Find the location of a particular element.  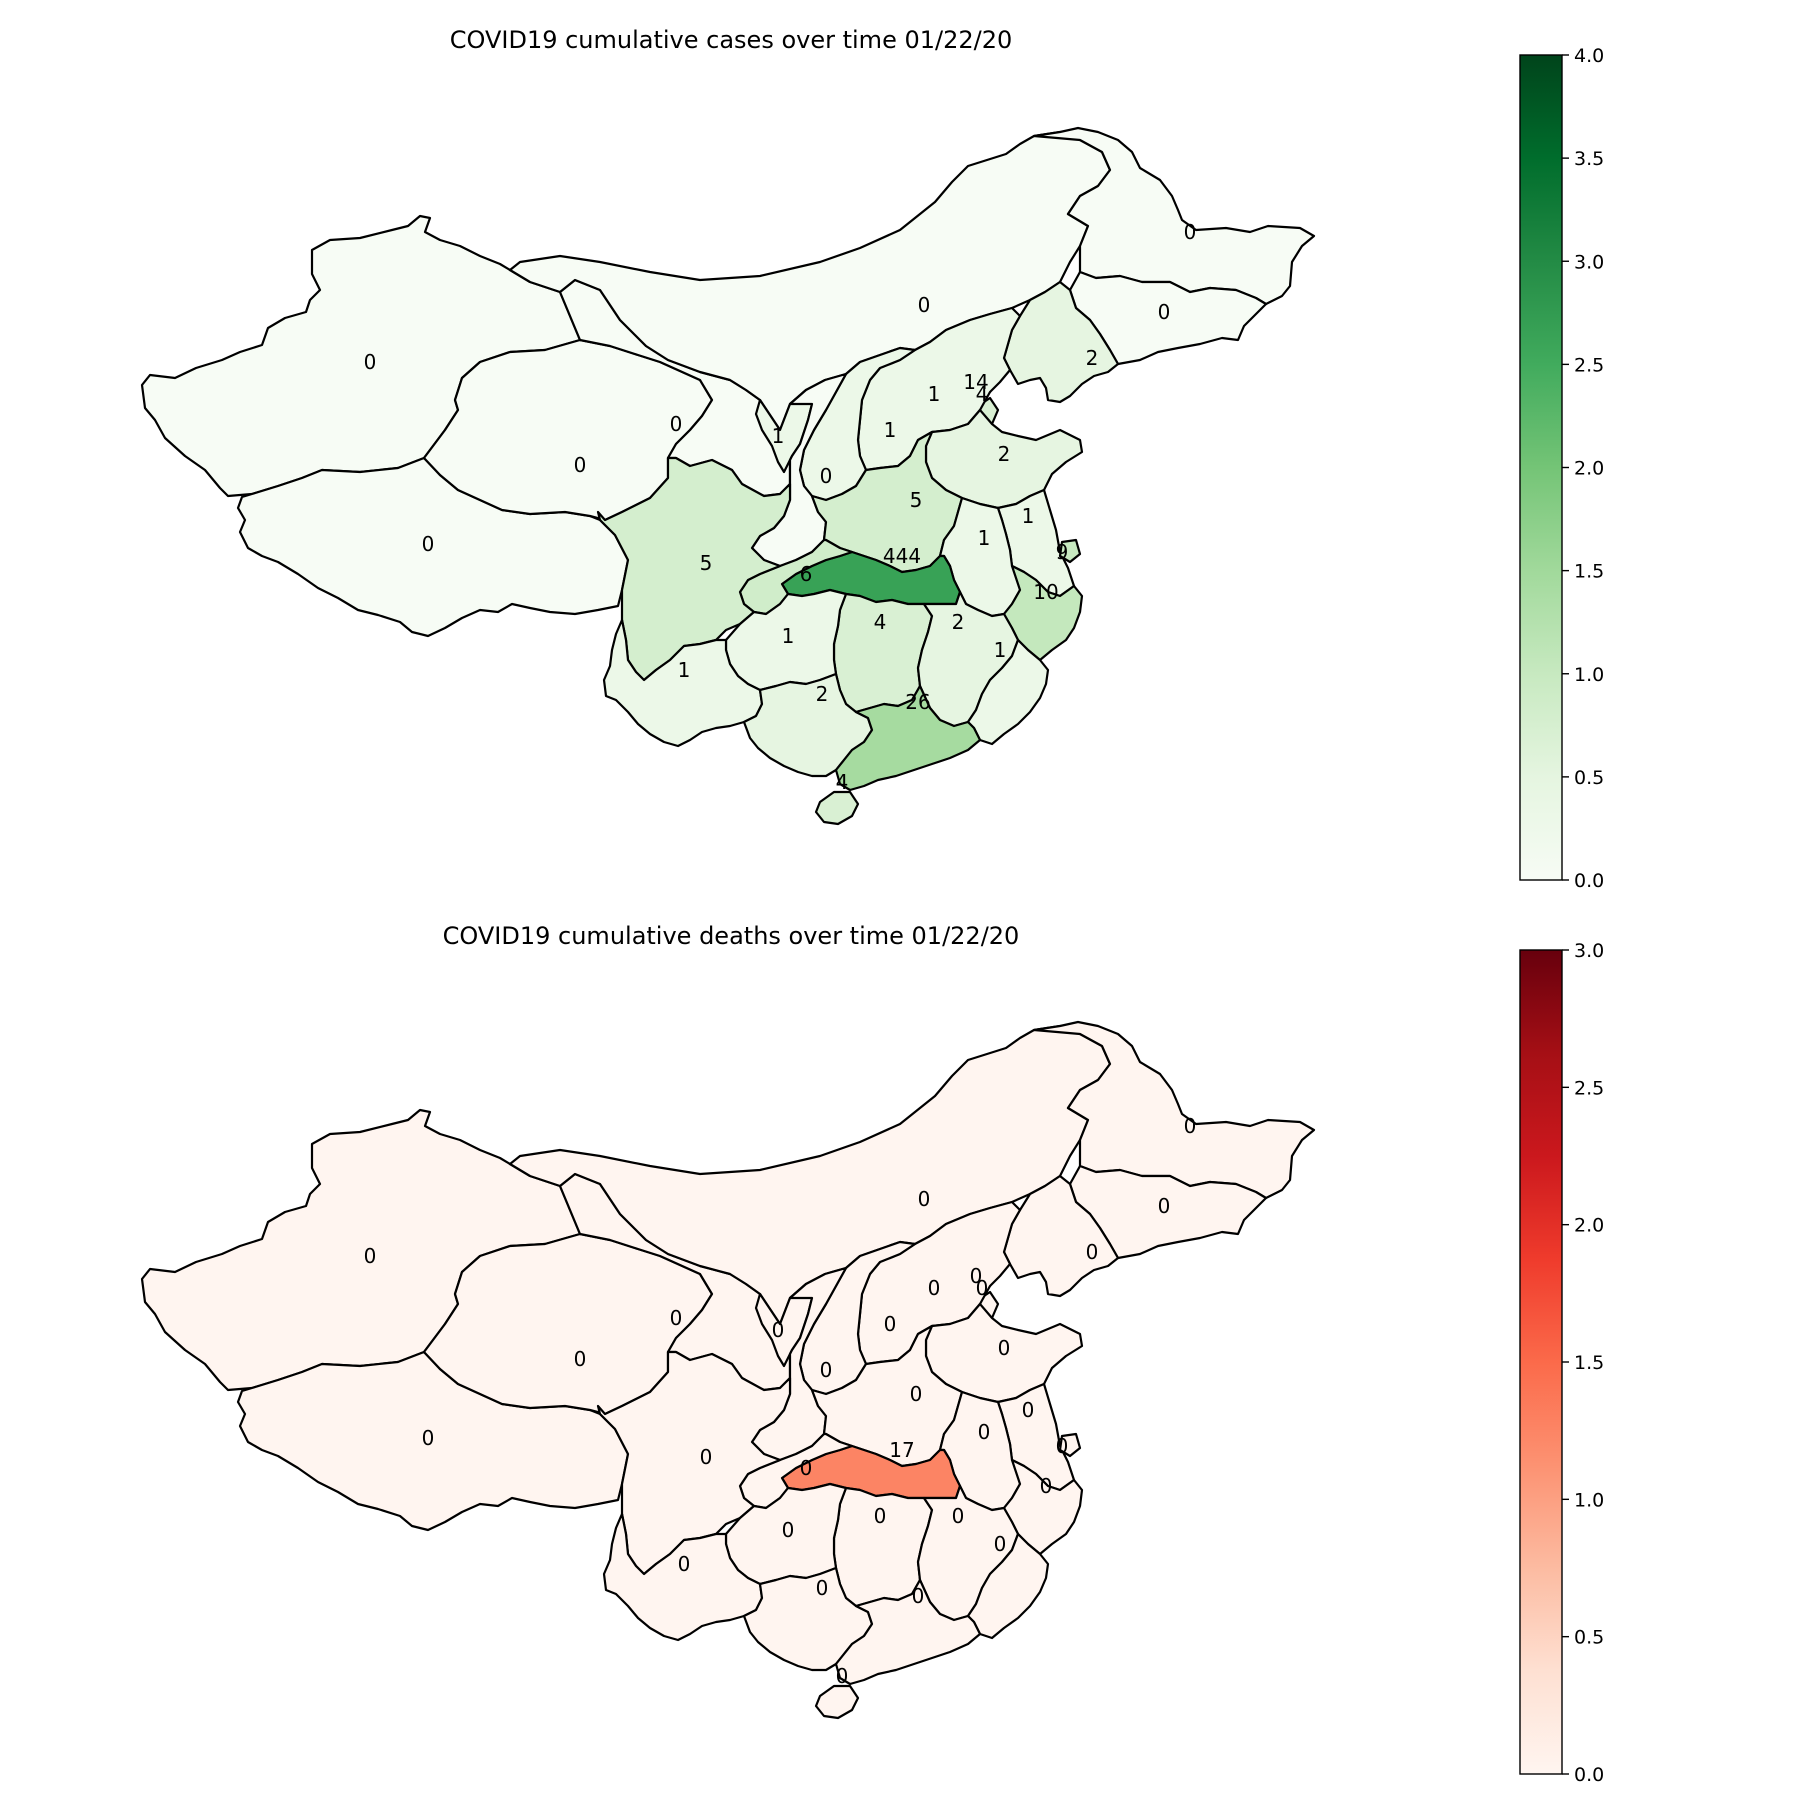

cases-colorbar-tick-label: 4.0 is located at coordinates (1589, 56).